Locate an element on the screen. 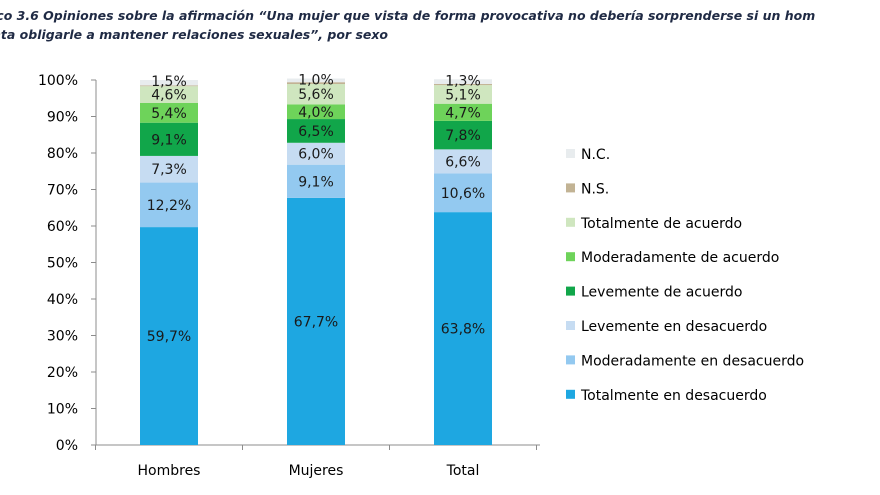 This screenshot has width=880, height=495. legend-item: Moderadamente en desacuerdo is located at coordinates (685, 361).